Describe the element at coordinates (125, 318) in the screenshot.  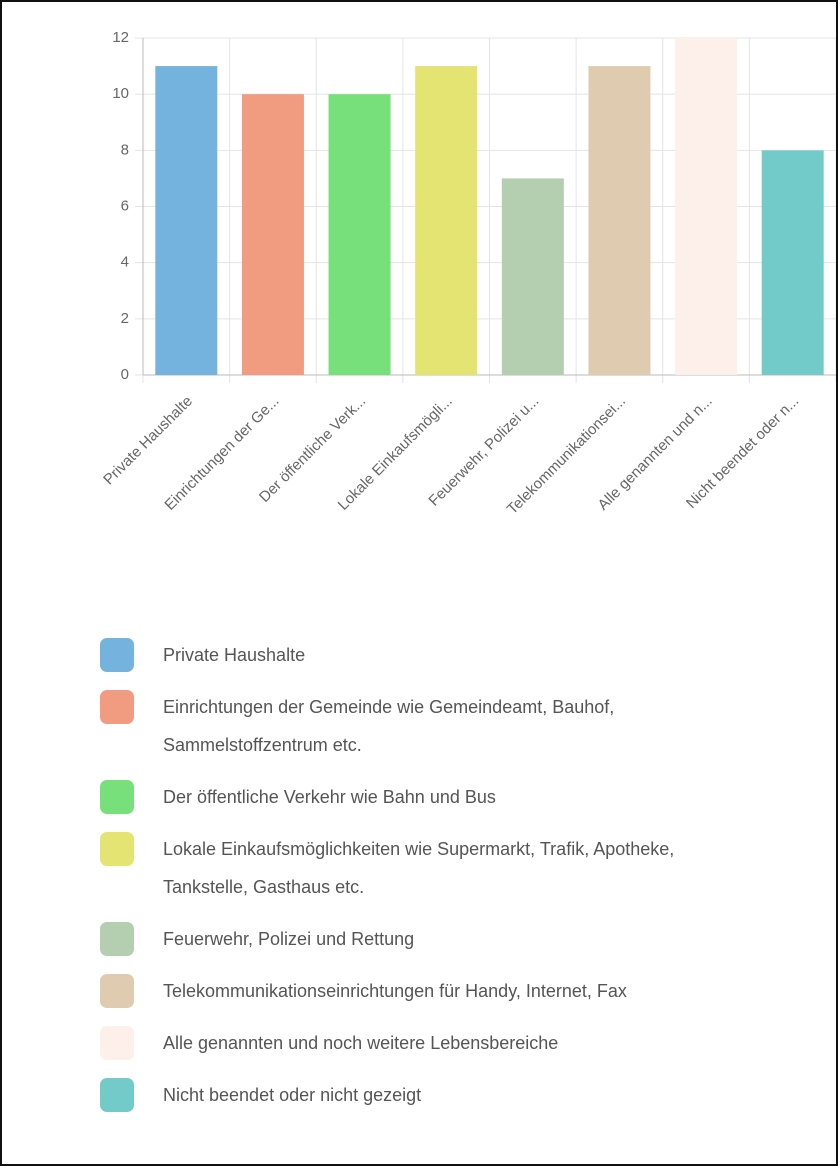
I see `y-tick-label: 2` at that location.